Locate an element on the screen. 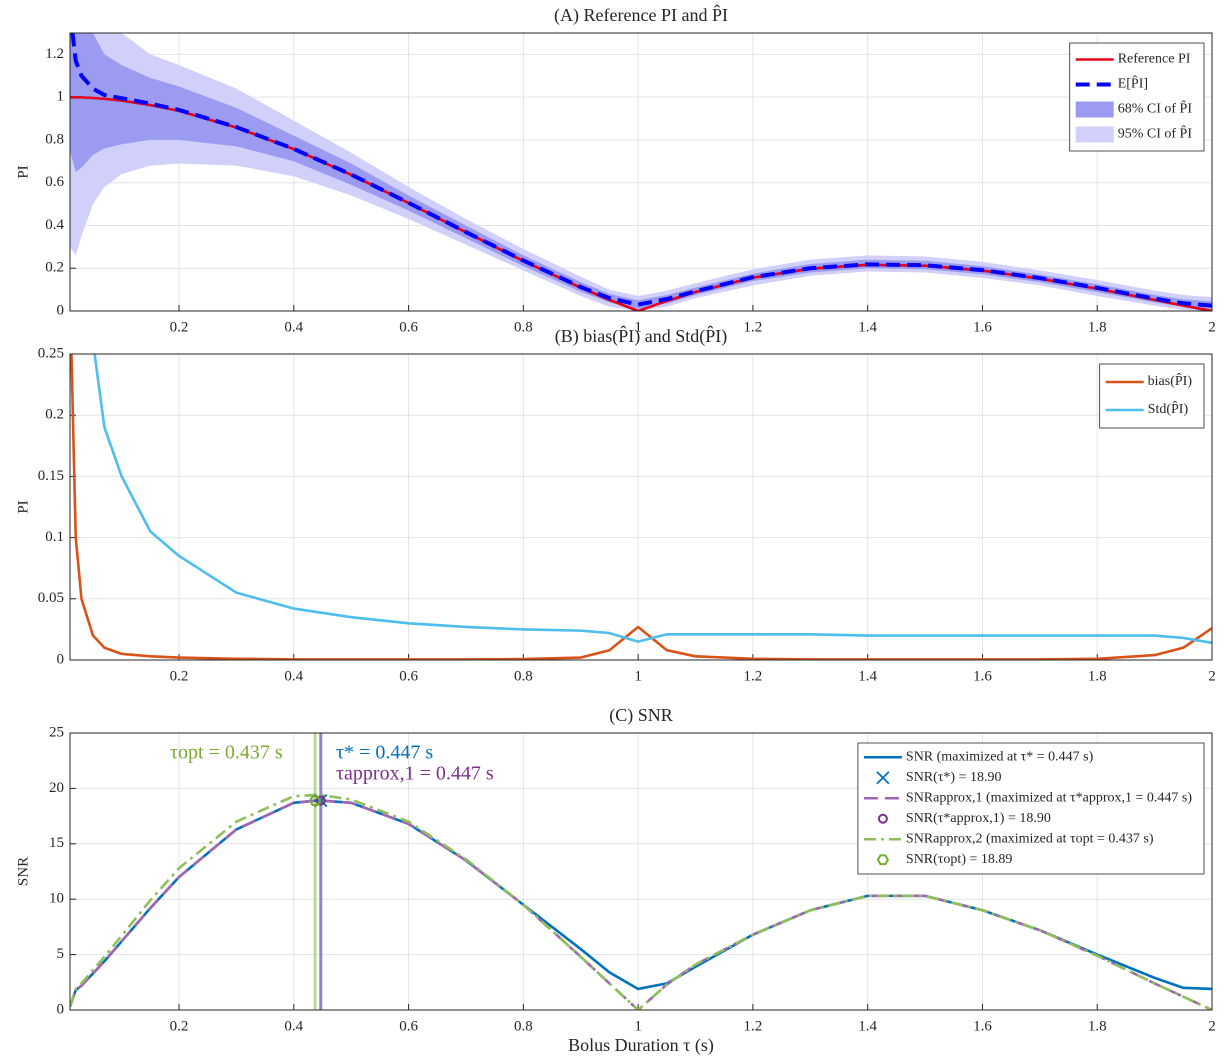 Image resolution: width=1225 pixels, height=1059 pixels. y-tick-label: 0.15 is located at coordinates (51, 476).